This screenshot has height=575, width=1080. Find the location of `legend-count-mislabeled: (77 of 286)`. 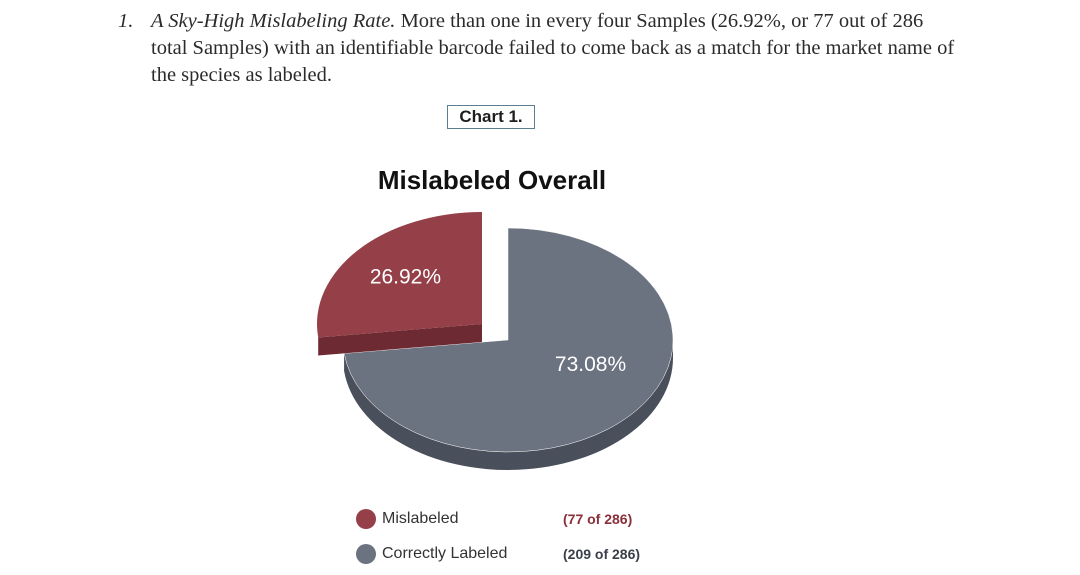

legend-count-mislabeled: (77 of 286) is located at coordinates (598, 519).